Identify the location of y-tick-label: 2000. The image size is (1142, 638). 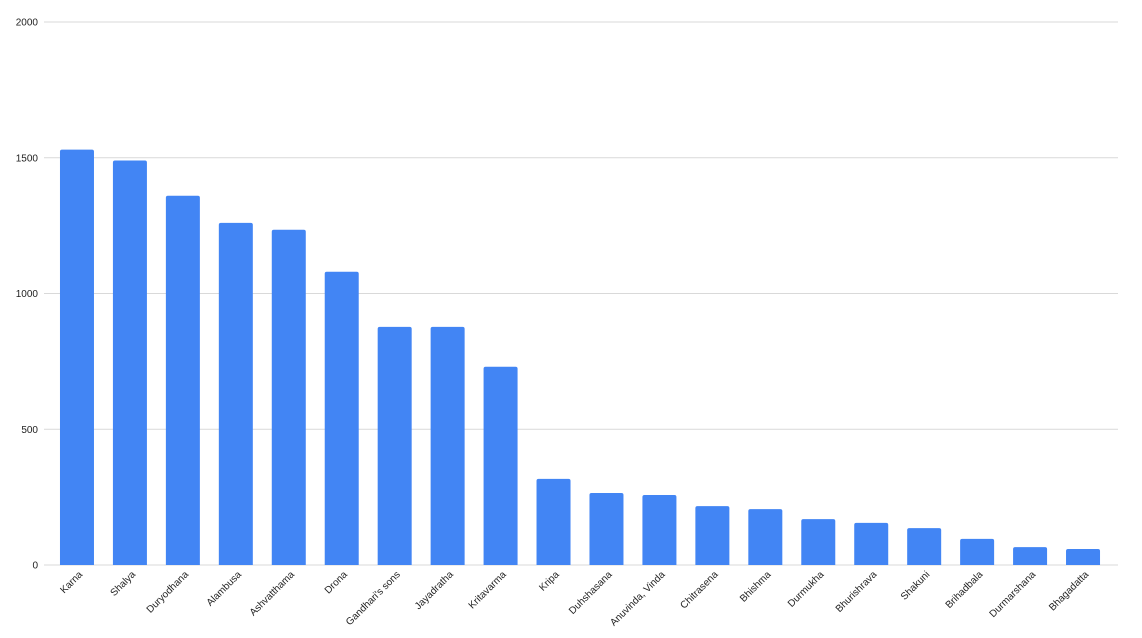
(27, 23).